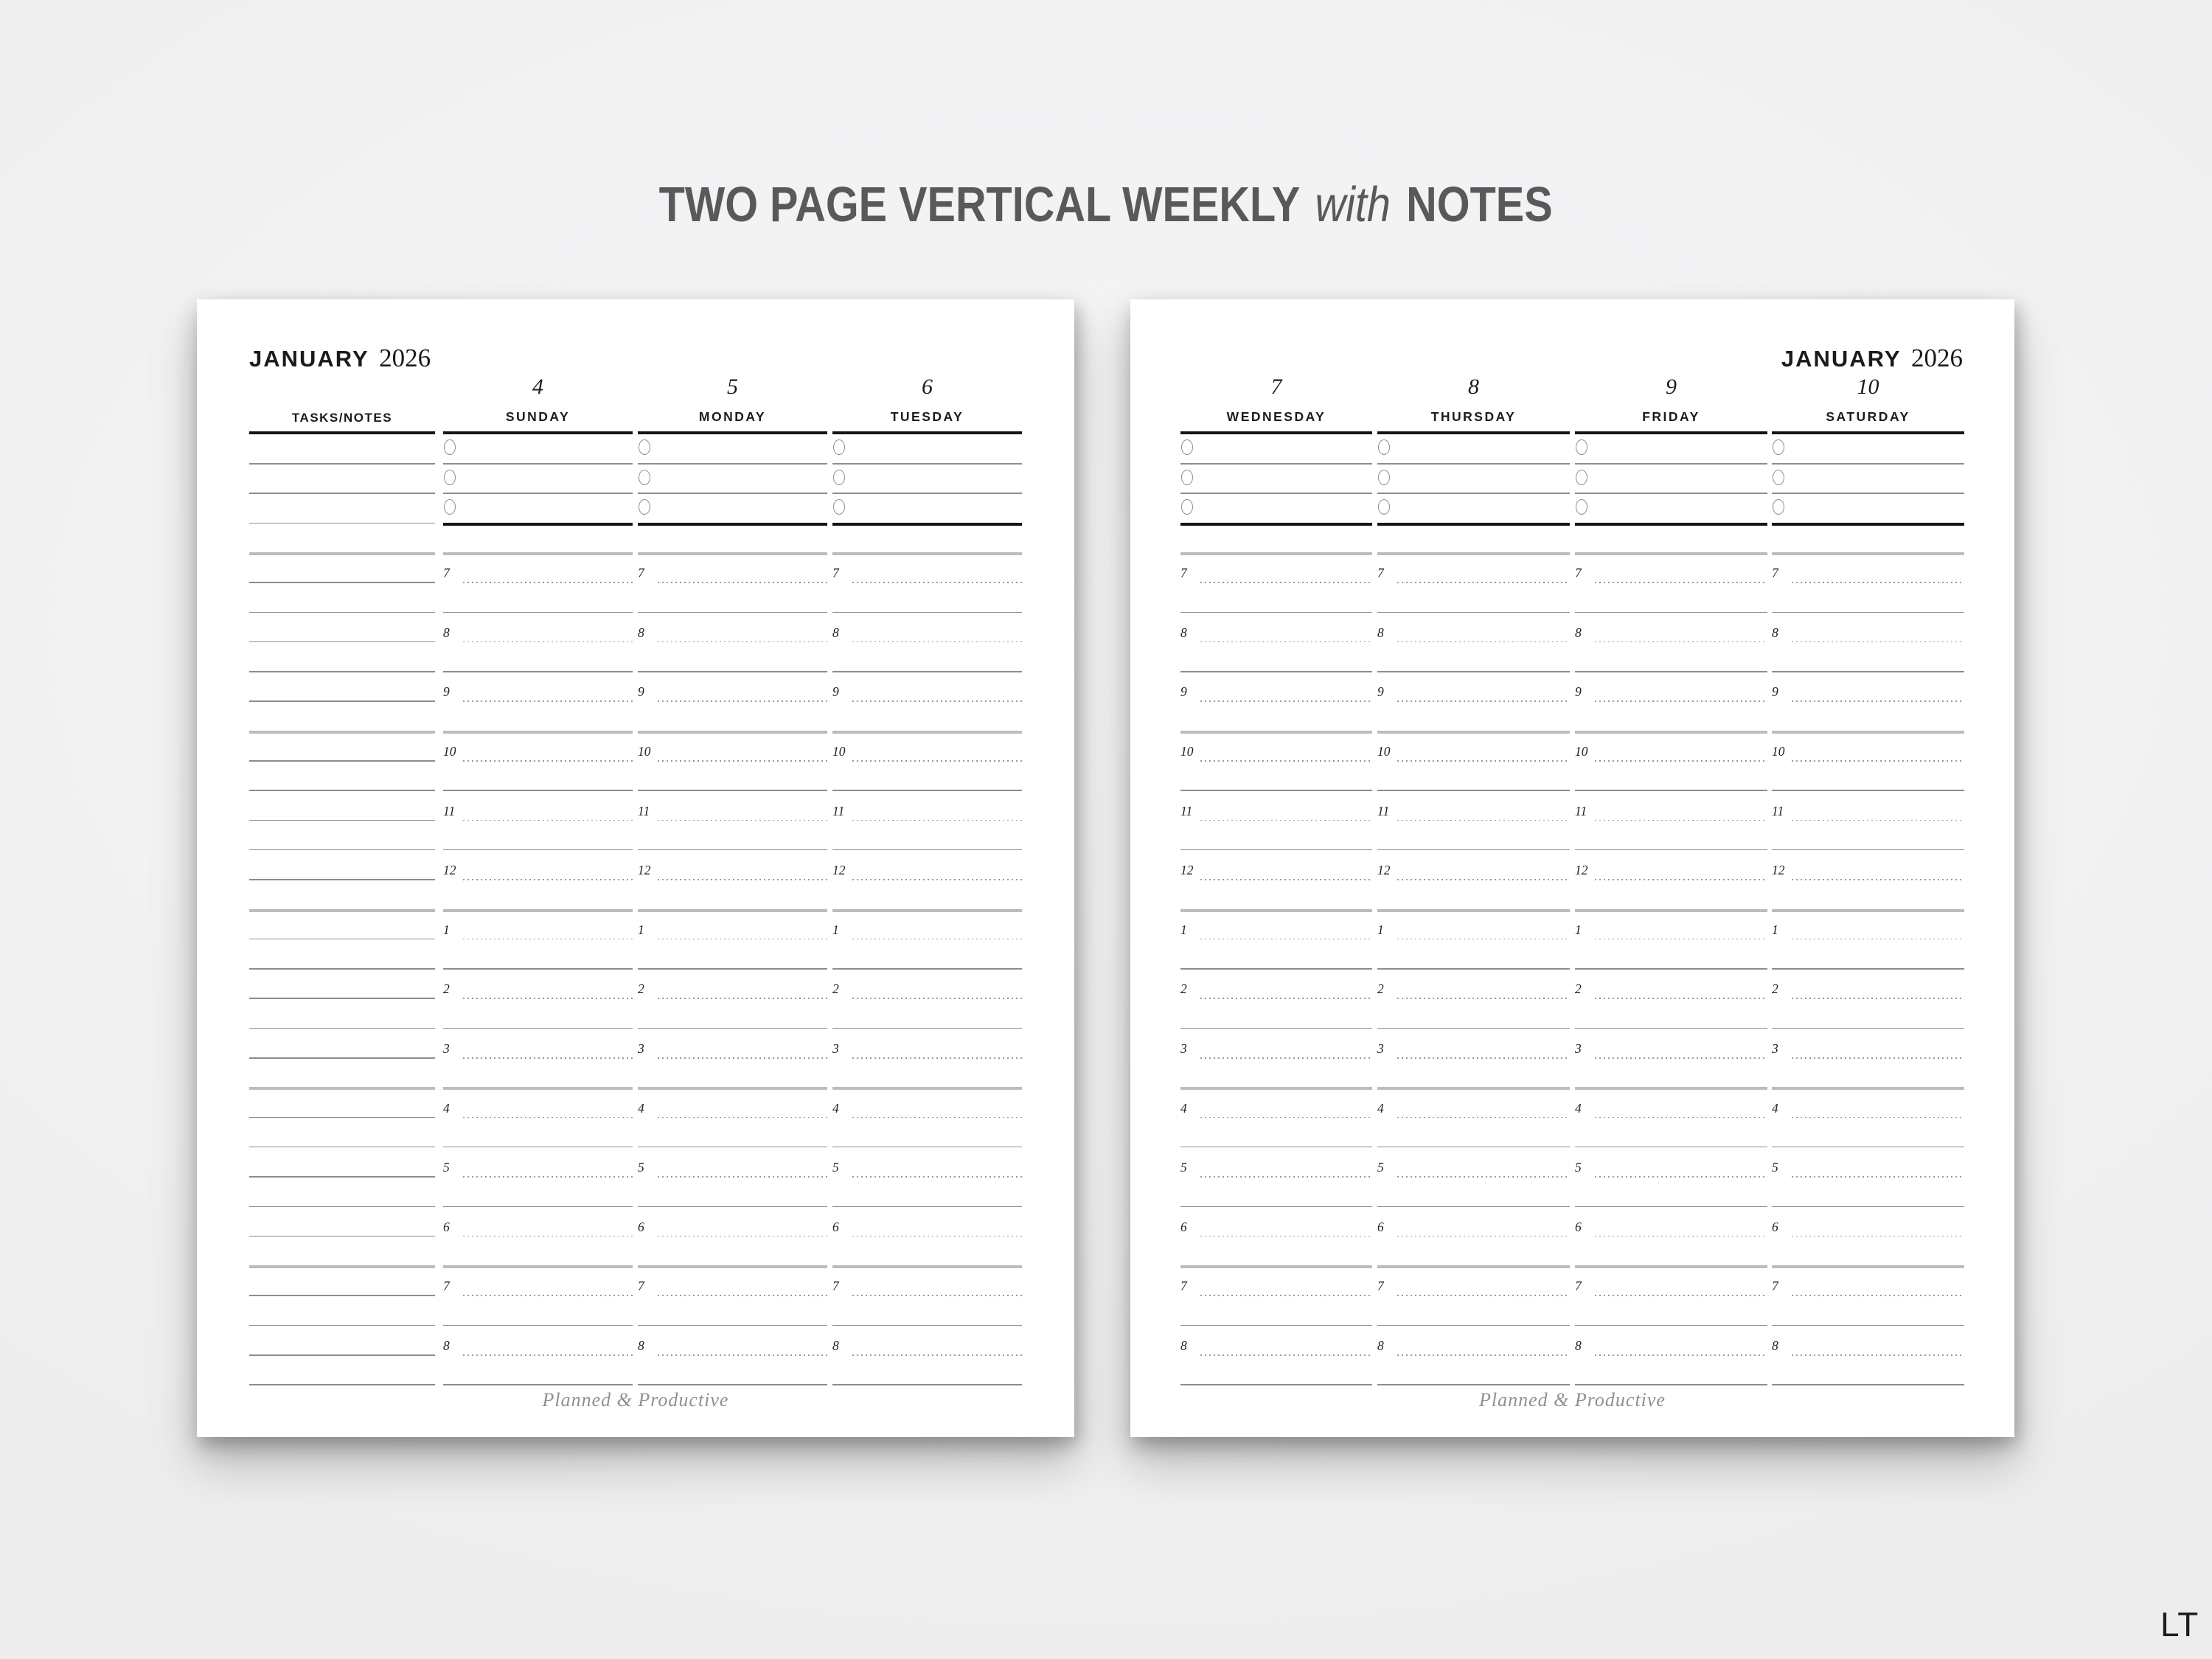 The height and width of the screenshot is (1659, 2212). I want to click on hour-label: 6, so click(1380, 1226).